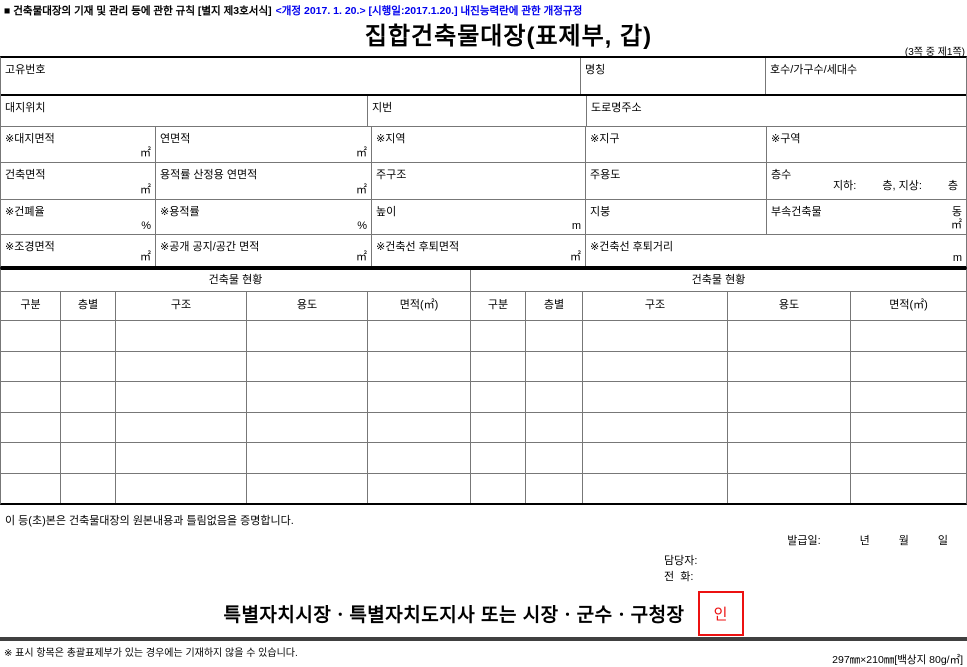 This screenshot has width=967, height=667. I want to click on col-header-area: 면적(㎡), so click(419, 305).